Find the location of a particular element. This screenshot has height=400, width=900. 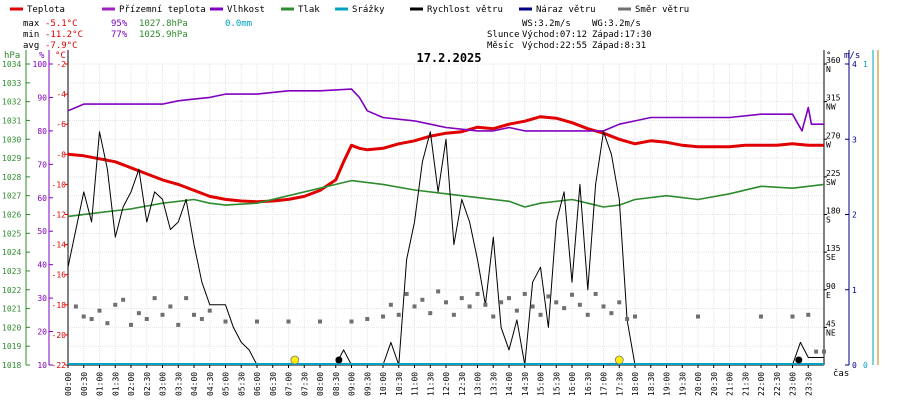

x-tick-8: 04:00 is located at coordinates (194, 384).